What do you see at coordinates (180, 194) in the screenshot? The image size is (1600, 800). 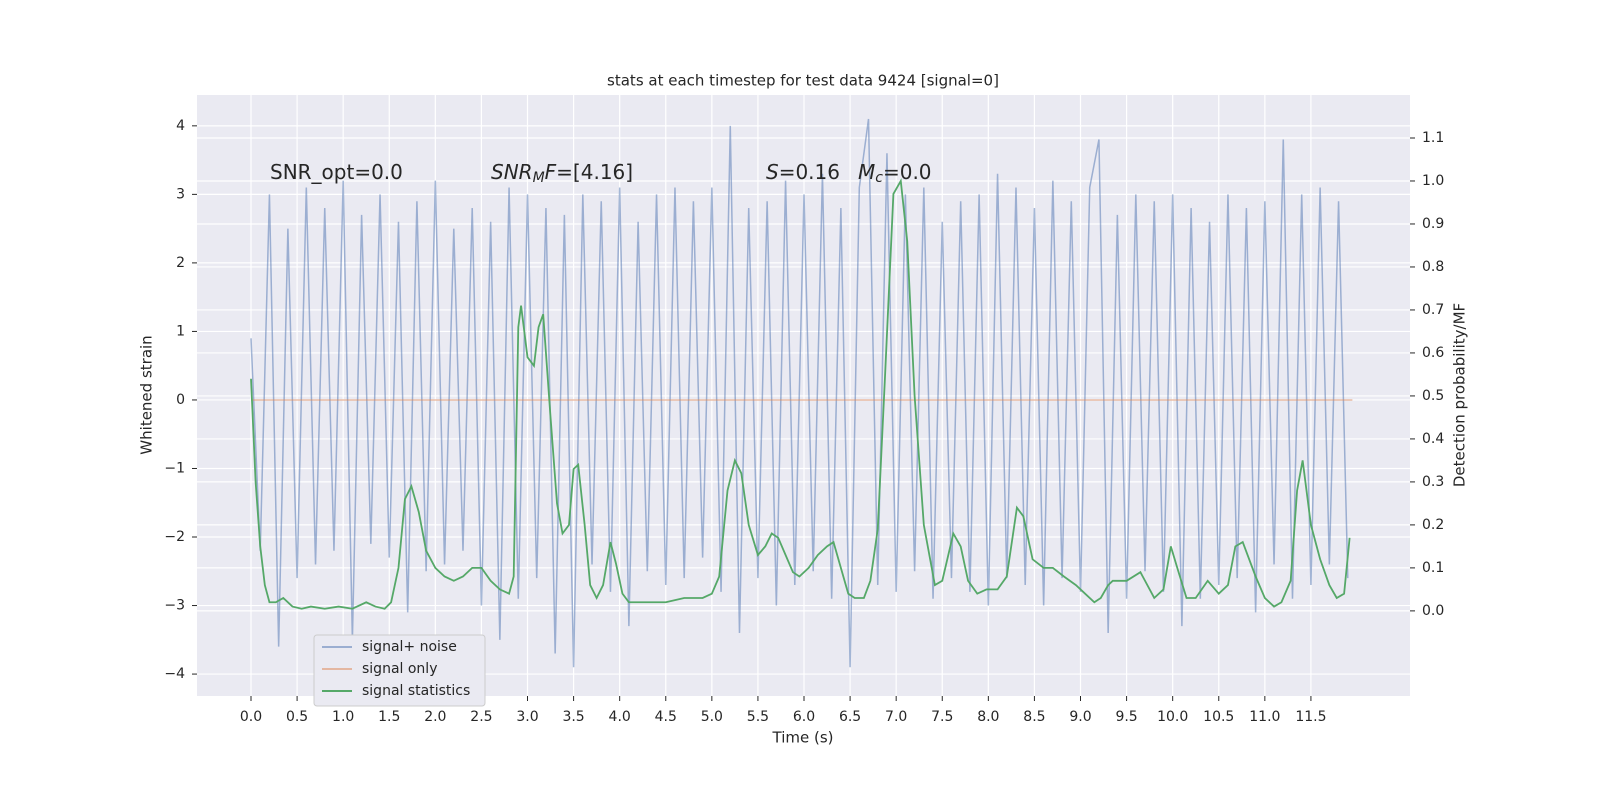 I see `y-tick-label: 3` at bounding box center [180, 194].